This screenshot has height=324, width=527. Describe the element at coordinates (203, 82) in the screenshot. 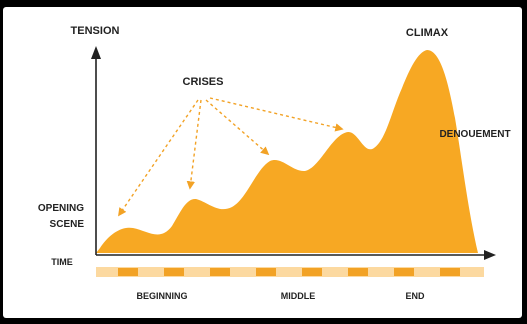

I see `crises-label: CRISES` at that location.